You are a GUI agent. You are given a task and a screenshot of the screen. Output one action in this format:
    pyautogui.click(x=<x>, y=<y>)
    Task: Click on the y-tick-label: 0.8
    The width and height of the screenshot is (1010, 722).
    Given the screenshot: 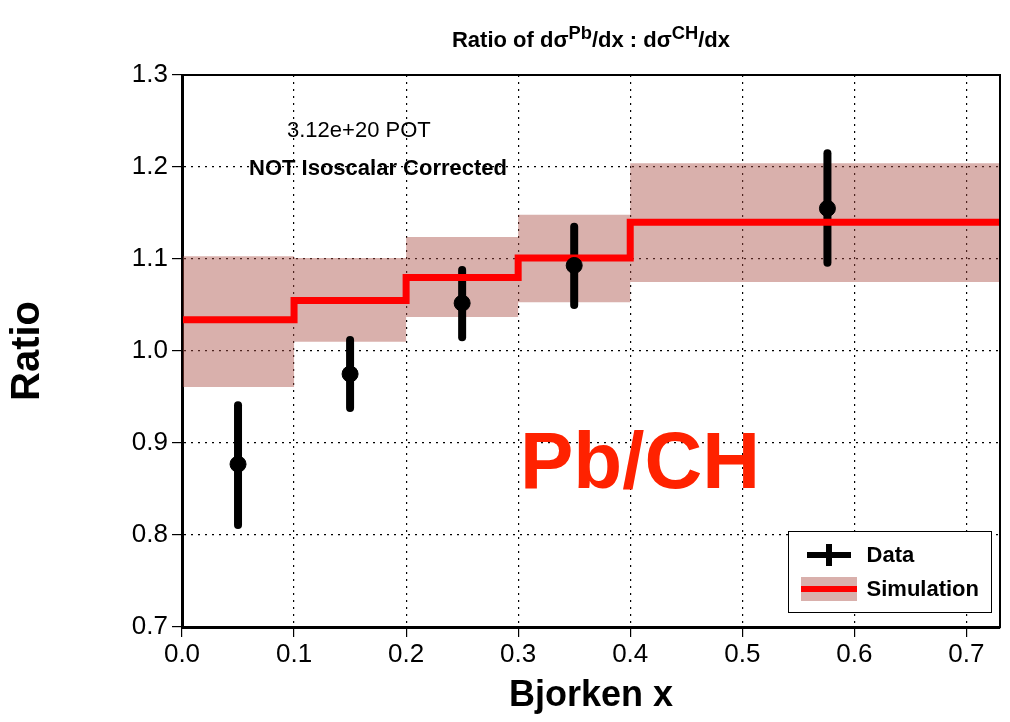 What is the action you would take?
    pyautogui.click(x=149, y=533)
    